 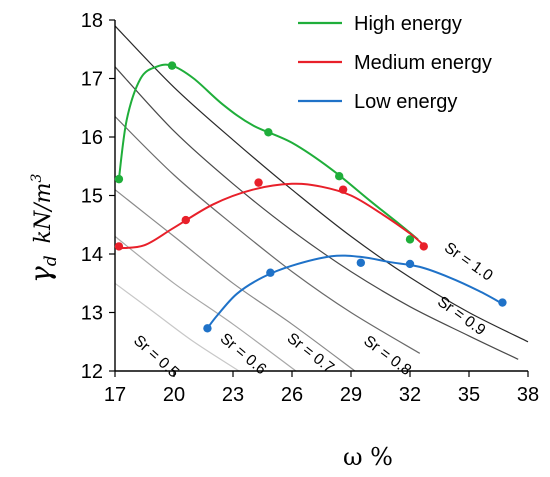 What do you see at coordinates (92, 372) in the screenshot?
I see `y-tick-label: 12` at bounding box center [92, 372].